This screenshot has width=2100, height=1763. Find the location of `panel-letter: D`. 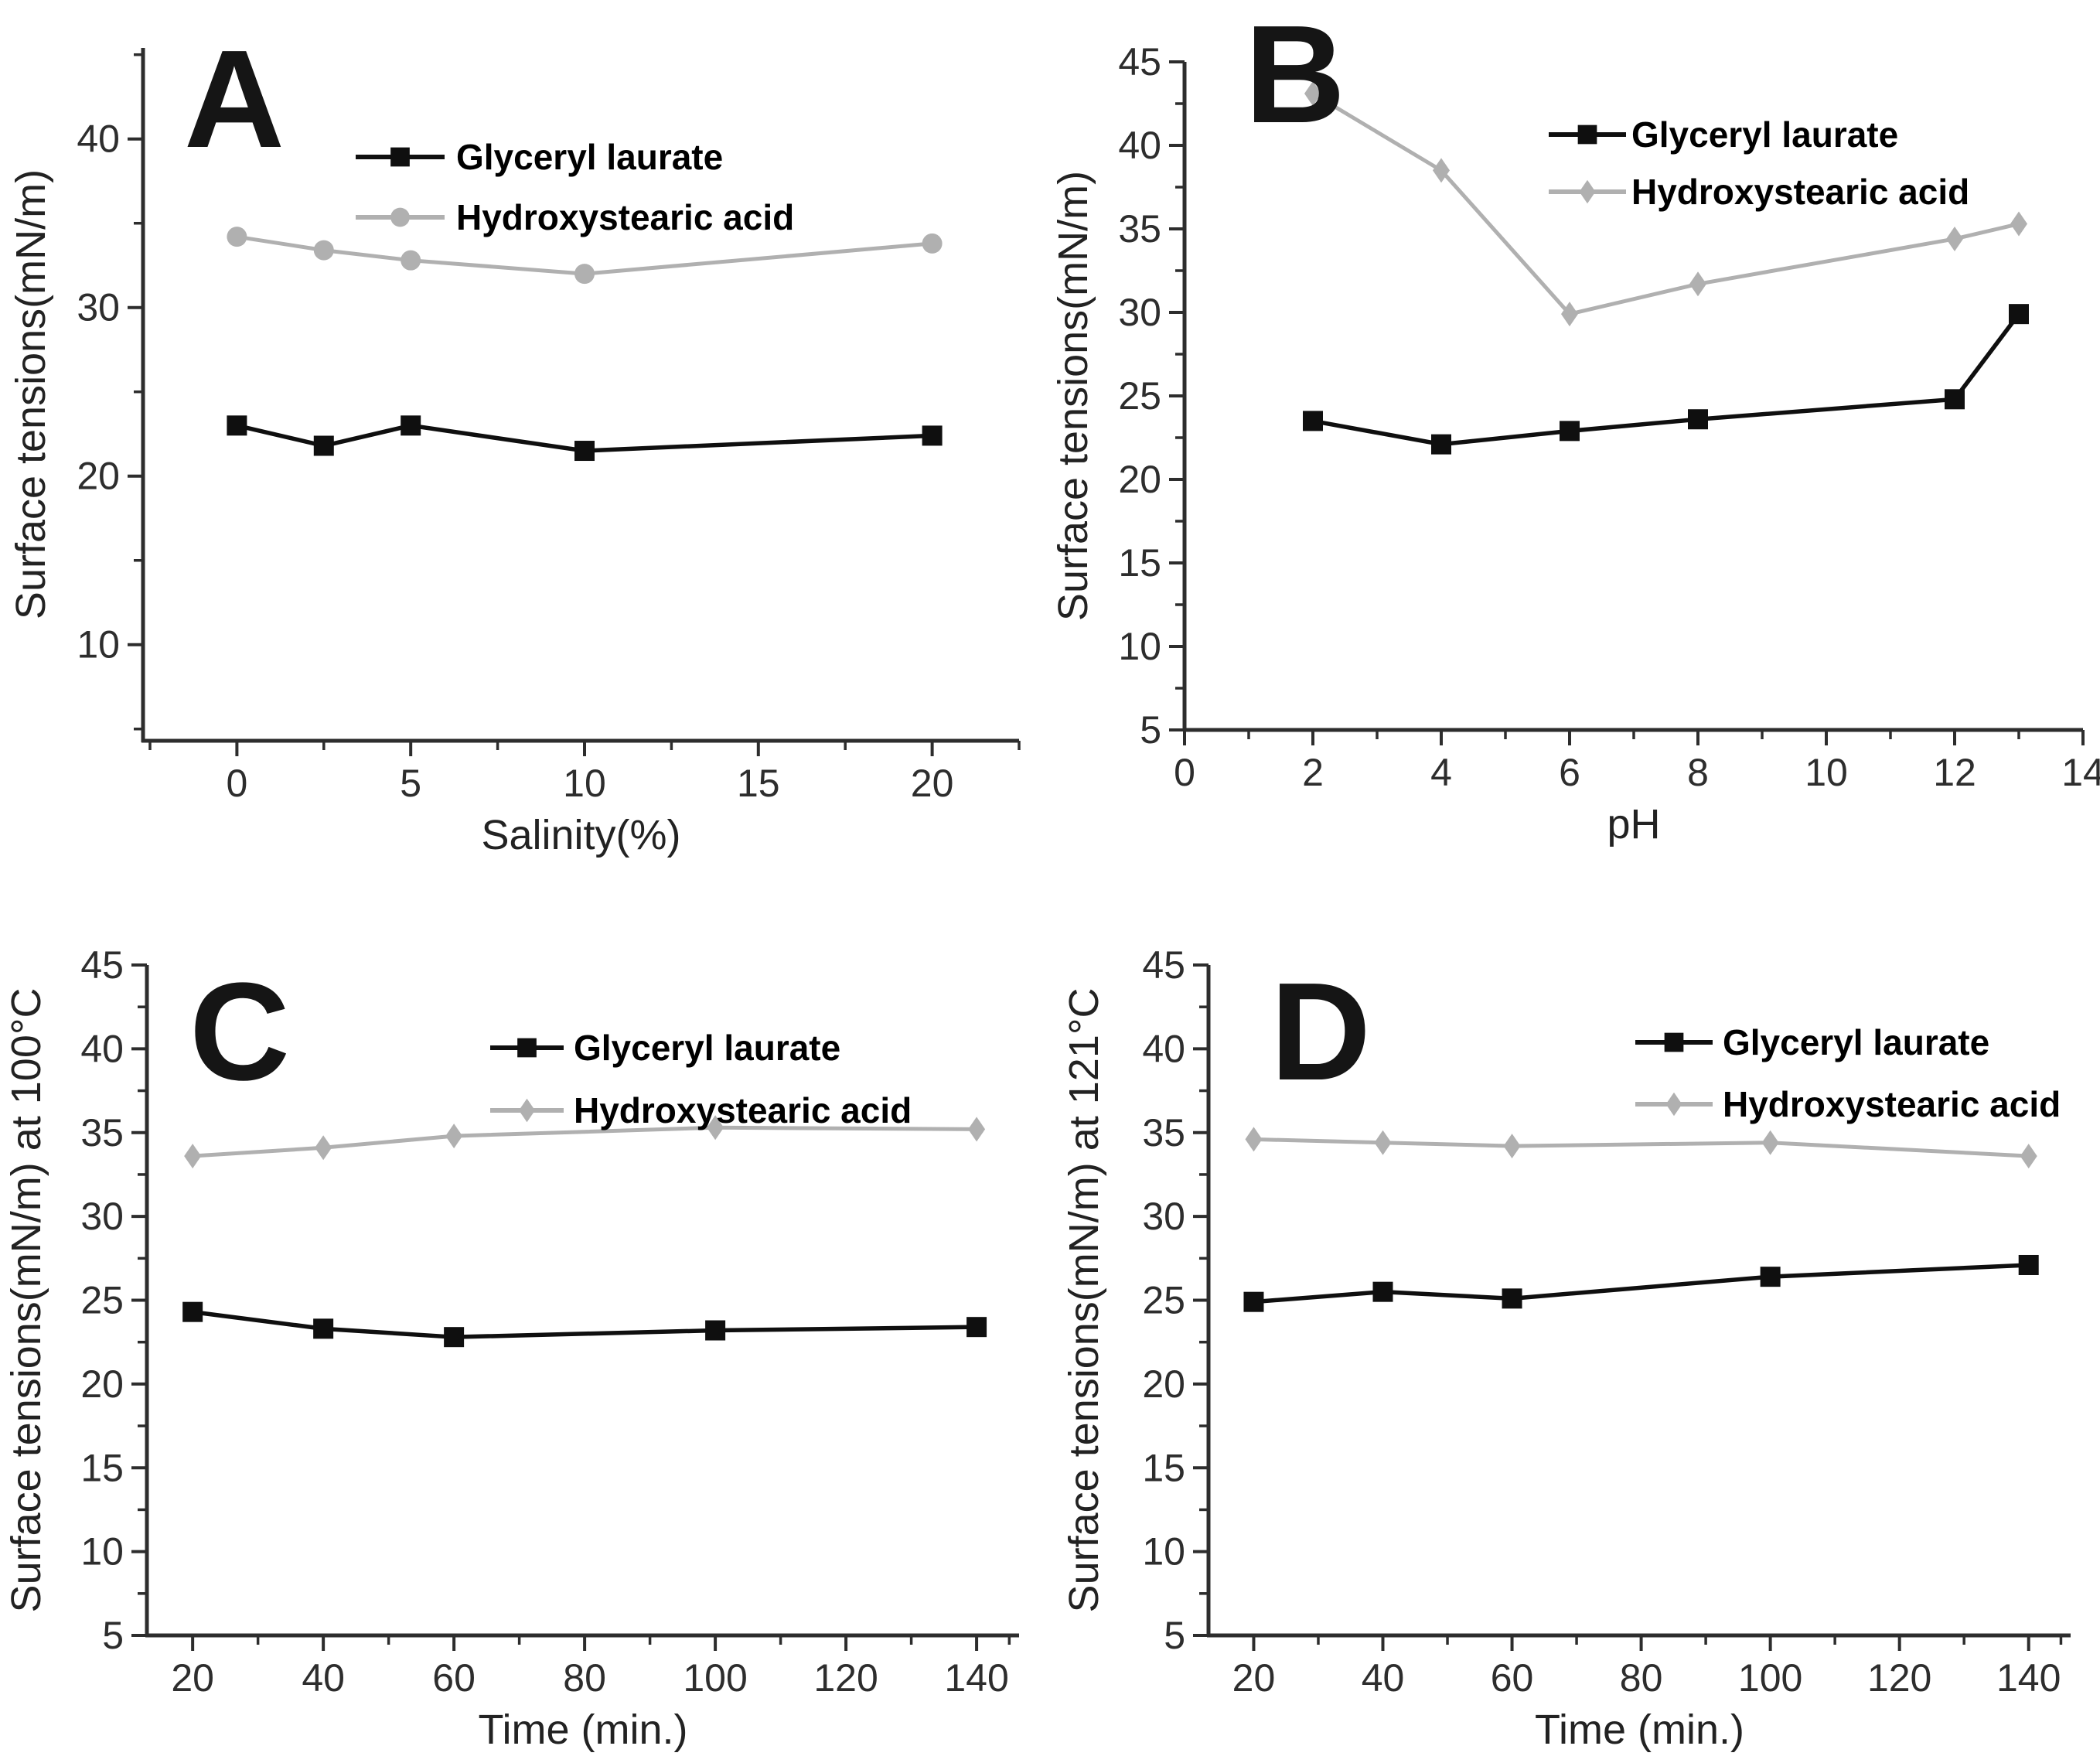

panel-letter: D is located at coordinates (1320, 1032).